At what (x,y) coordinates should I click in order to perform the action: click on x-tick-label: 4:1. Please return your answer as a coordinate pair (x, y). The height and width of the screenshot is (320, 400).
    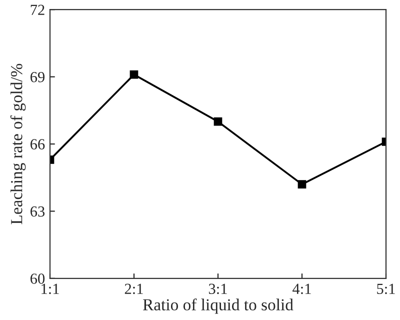
    Looking at the image, I should click on (301, 289).